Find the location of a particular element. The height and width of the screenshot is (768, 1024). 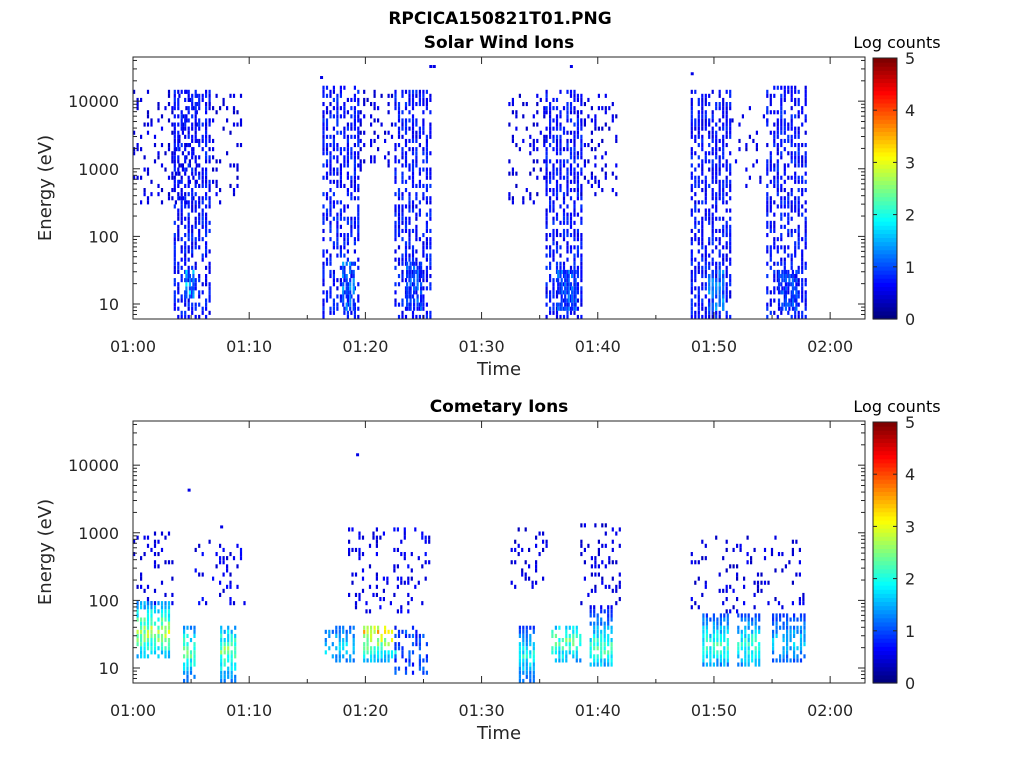

y-tick-label: 10 is located at coordinates (109, 304).